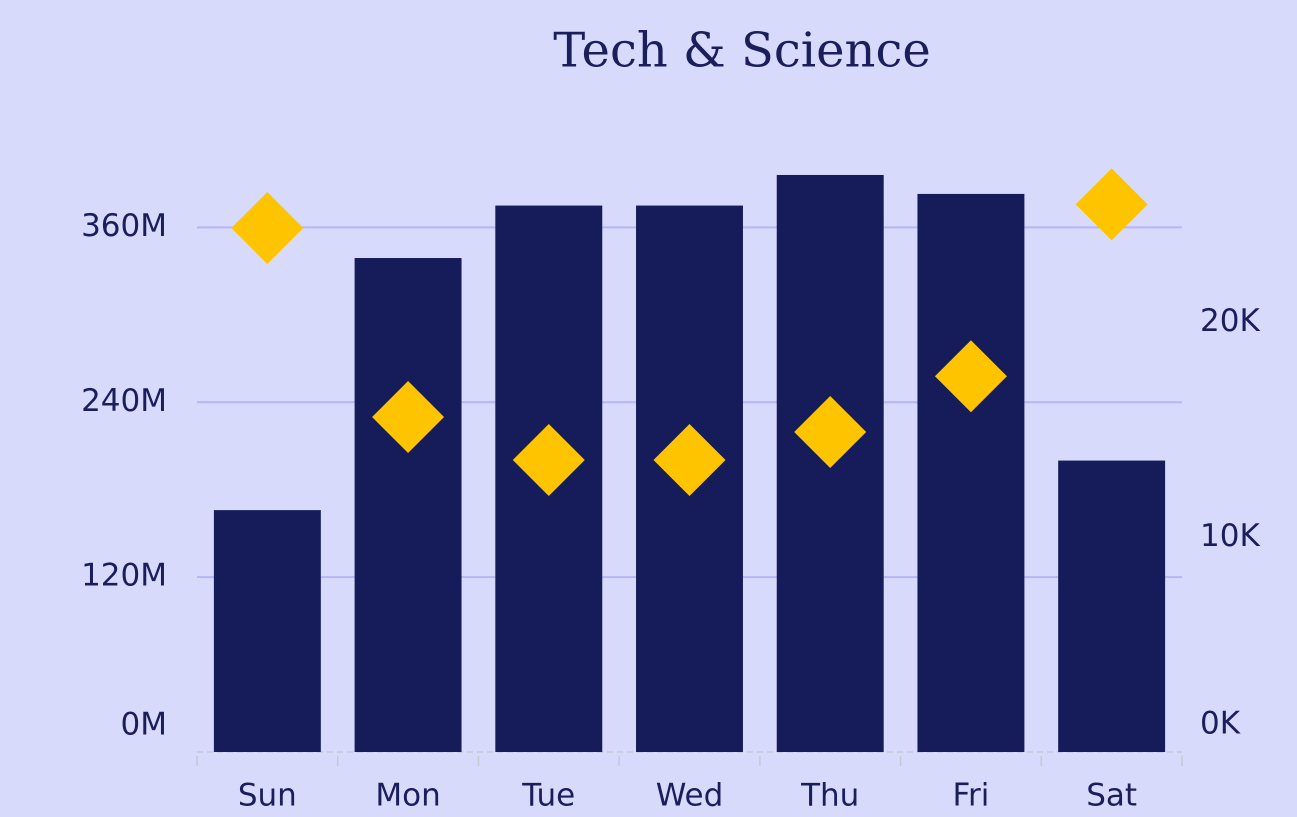 This screenshot has height=817, width=1297. Describe the element at coordinates (124, 401) in the screenshot. I see `y-tick-label: 240M` at that location.